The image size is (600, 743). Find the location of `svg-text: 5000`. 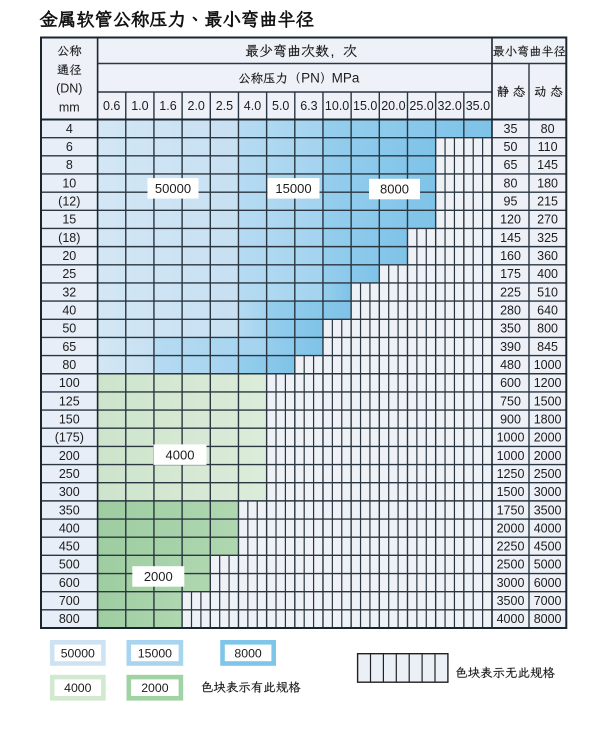

svg-text: 5000 is located at coordinates (548, 565).